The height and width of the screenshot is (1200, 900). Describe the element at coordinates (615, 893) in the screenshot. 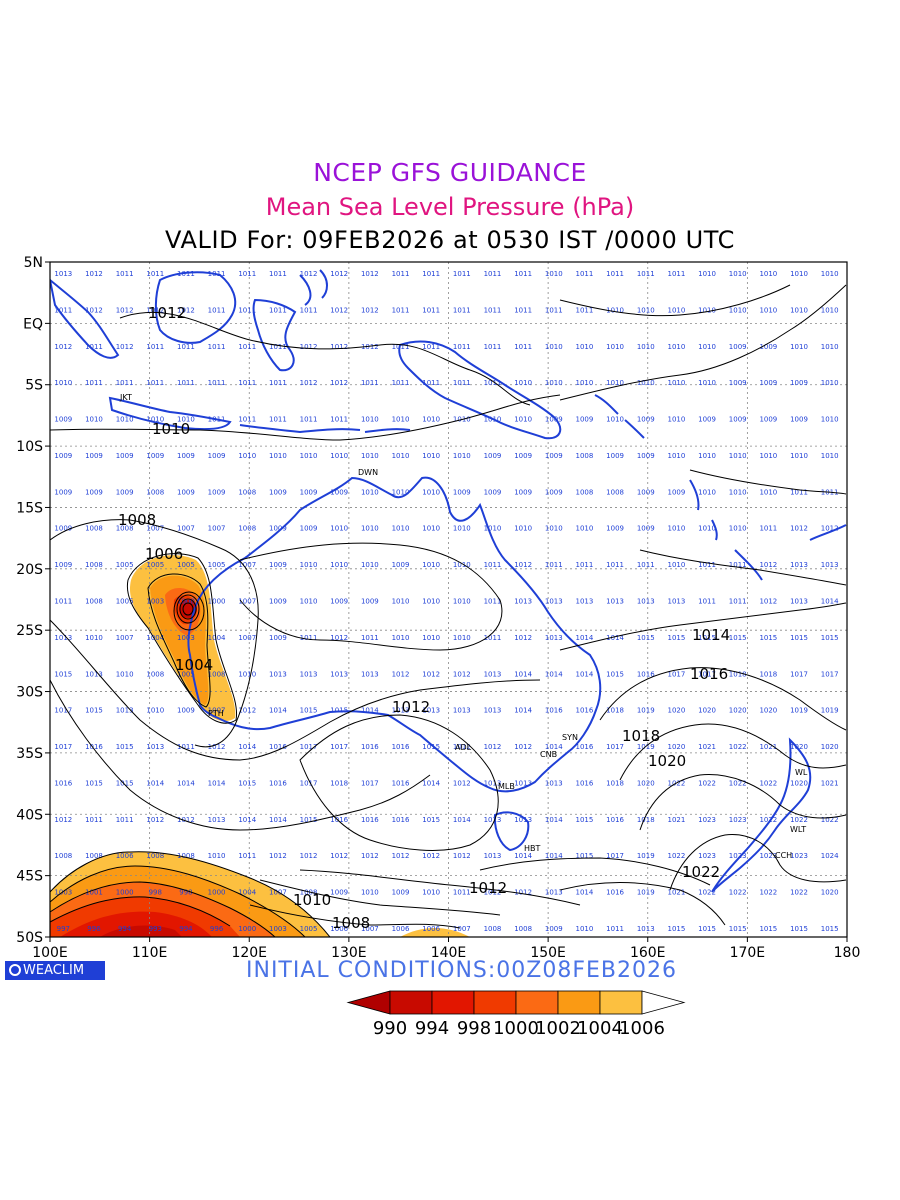

I see `grid-value: 1016` at that location.